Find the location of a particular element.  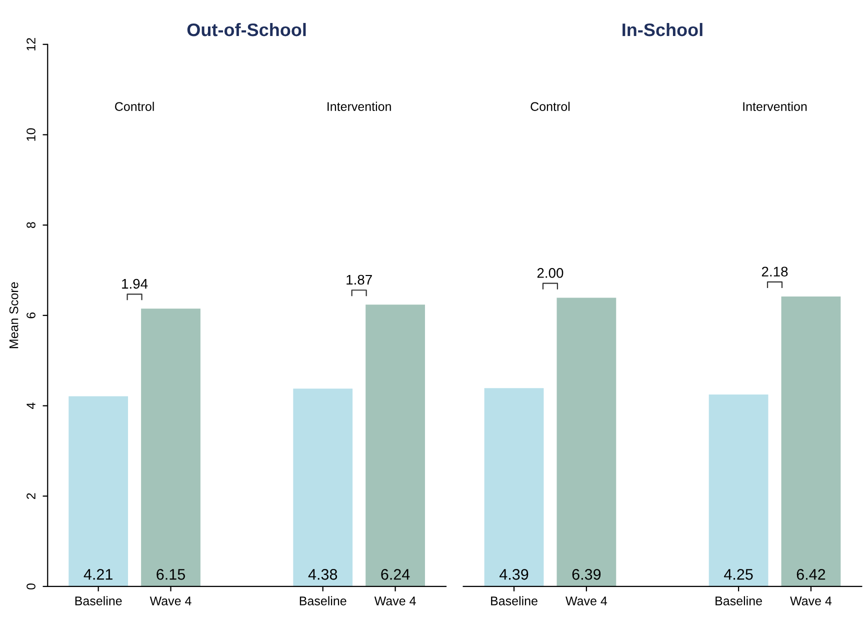

data-label: 6.42 is located at coordinates (811, 574).